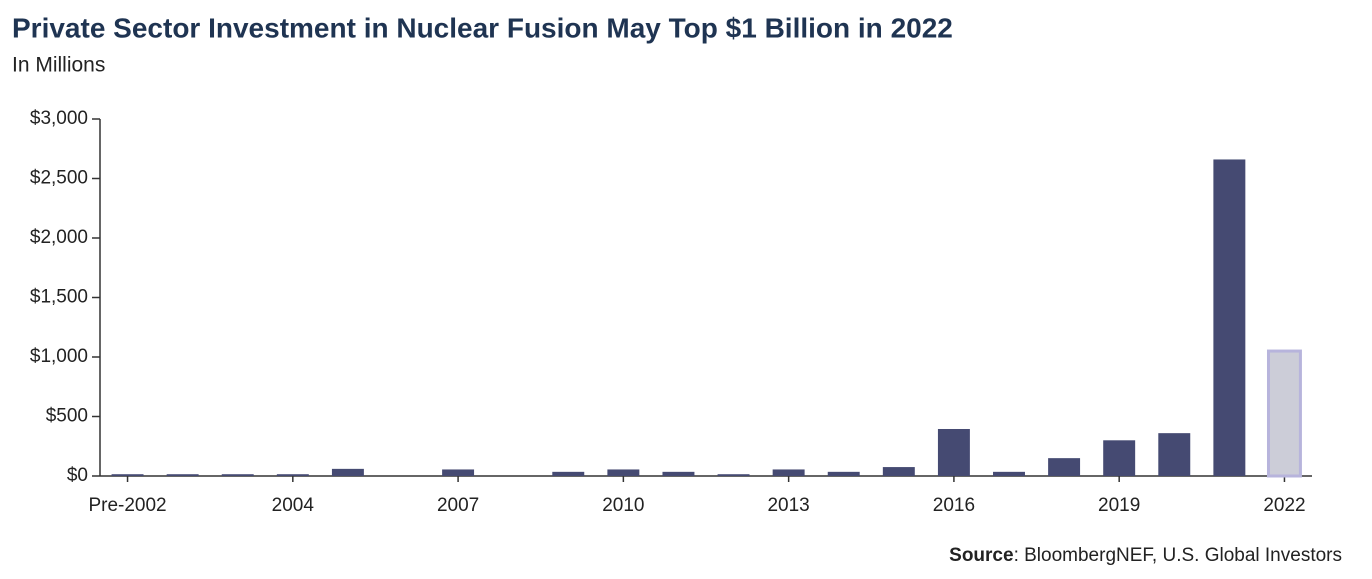 The width and height of the screenshot is (1372, 579). I want to click on y-tick-label: $0, so click(77, 475).